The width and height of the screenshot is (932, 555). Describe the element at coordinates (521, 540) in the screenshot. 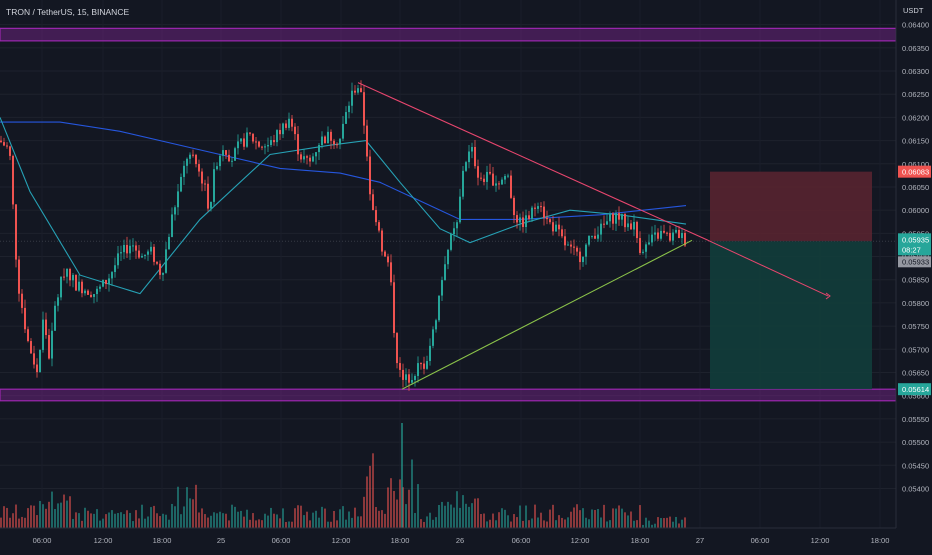

I see `time-tick-label: 06:00` at that location.